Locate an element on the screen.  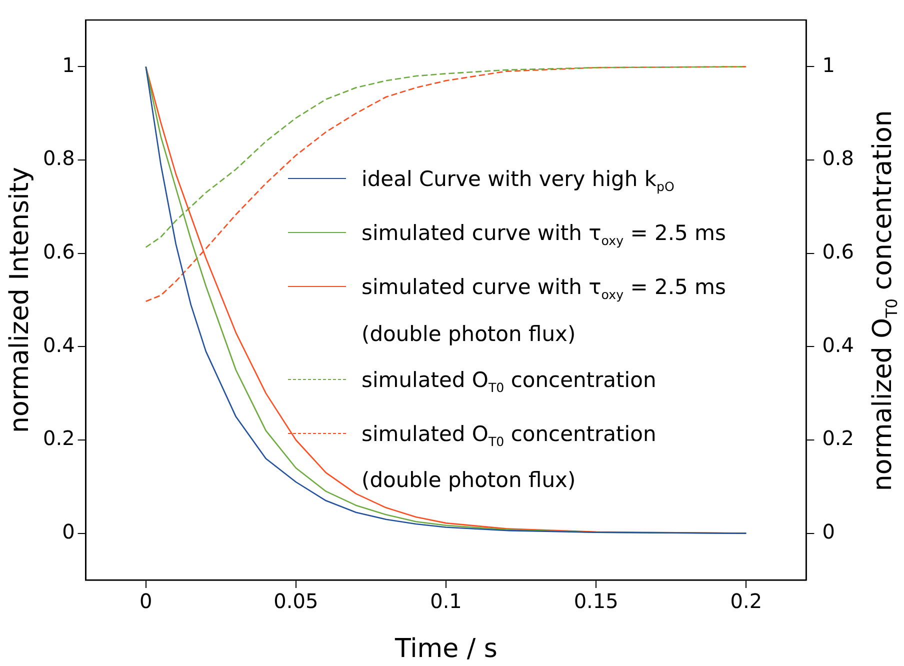
legend-label: simulated O$_{T0}$ concentration (double photon flux) is located at coordinates (510, 457).